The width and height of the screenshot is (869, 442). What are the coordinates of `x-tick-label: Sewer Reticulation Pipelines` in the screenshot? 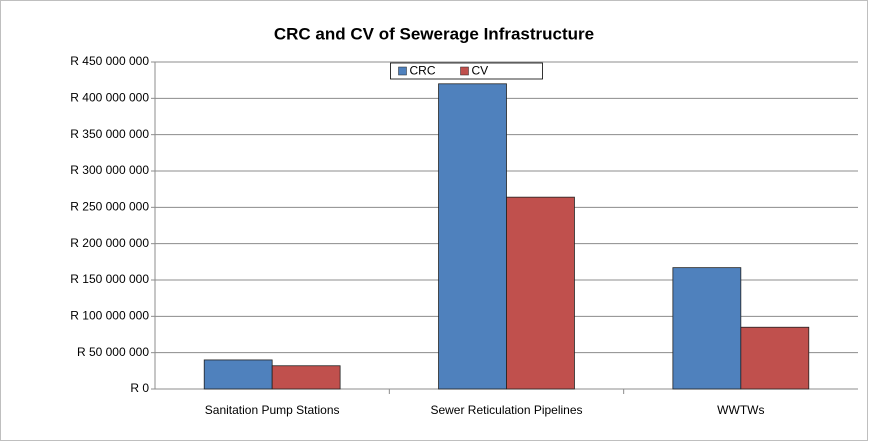 It's located at (506, 410).